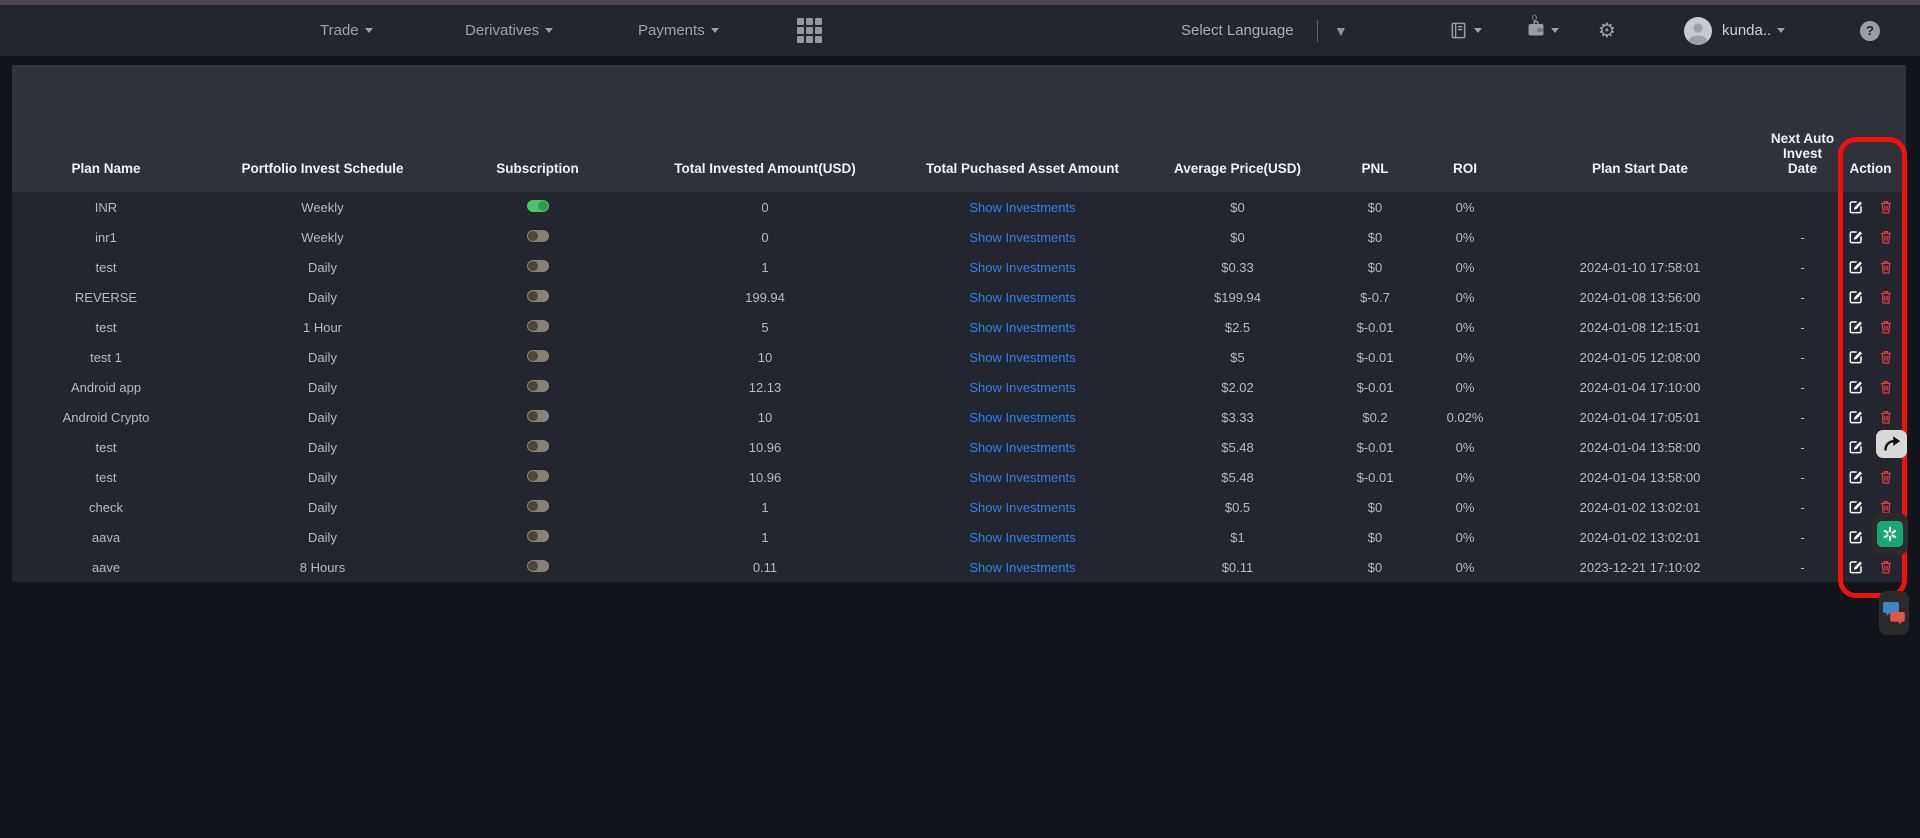  What do you see at coordinates (1465, 447) in the screenshot?
I see `roi-cell: 0%` at bounding box center [1465, 447].